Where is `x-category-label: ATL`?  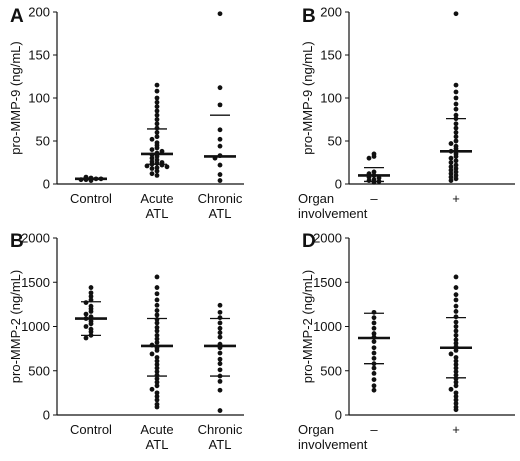 x-category-label: ATL is located at coordinates (220, 213).